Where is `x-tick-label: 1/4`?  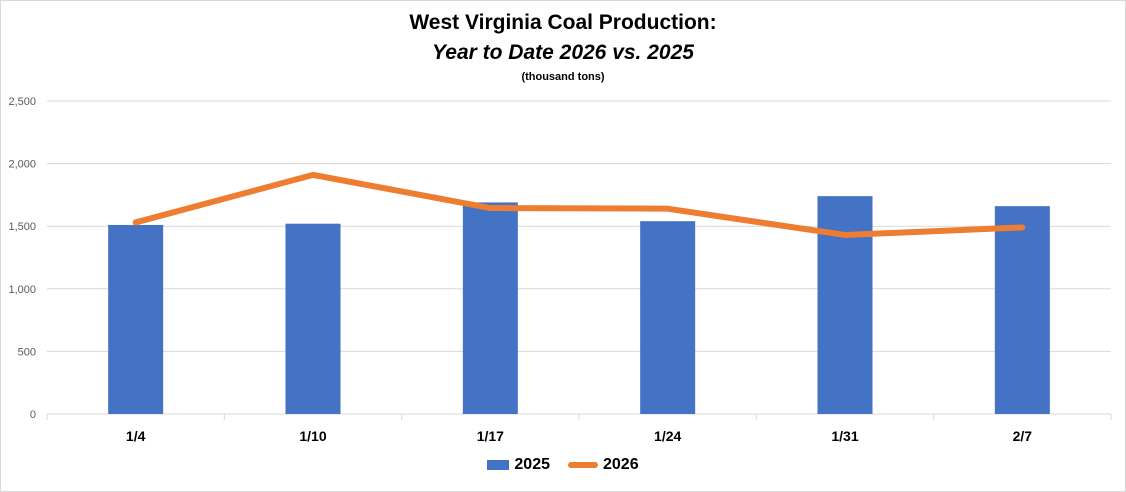
x-tick-label: 1/4 is located at coordinates (136, 436).